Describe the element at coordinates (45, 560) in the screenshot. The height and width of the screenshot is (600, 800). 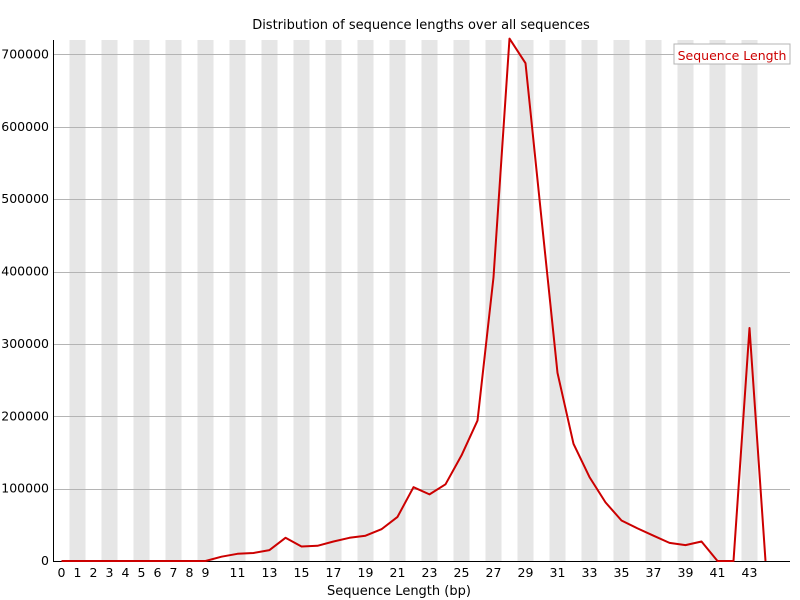
I see `y-tick-label: 0` at that location.